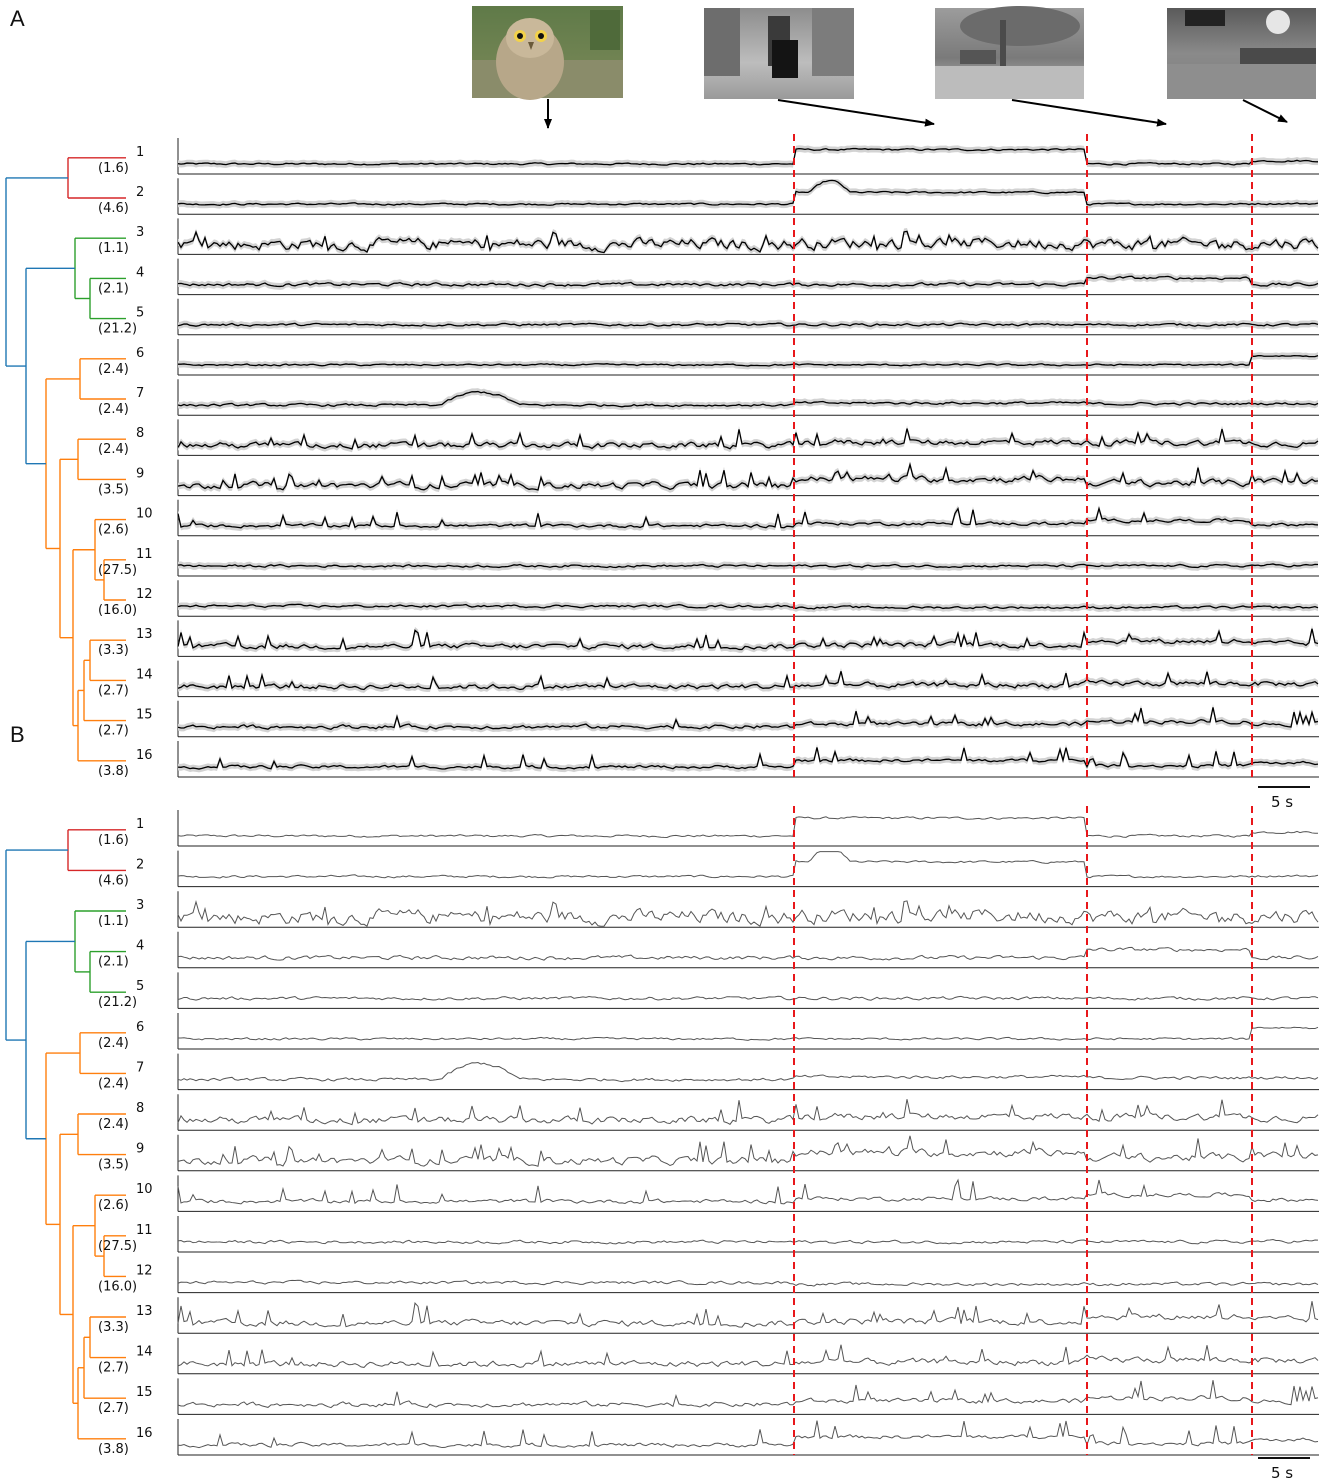  I want to click on thumbnail-hall, so click(1241, 53).